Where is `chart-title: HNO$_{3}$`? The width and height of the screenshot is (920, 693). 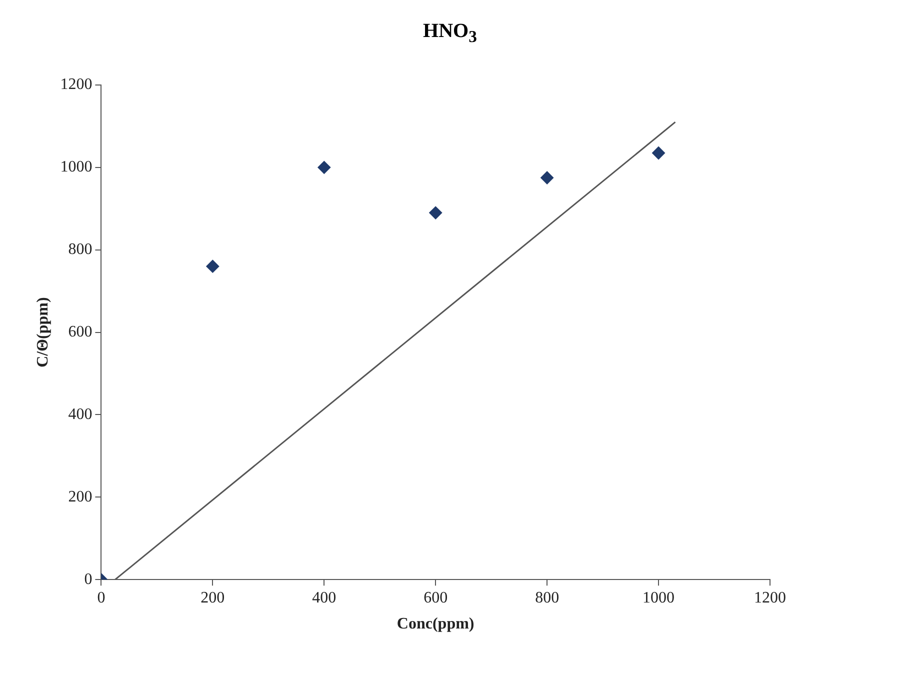
chart-title: HNO$_{3}$ is located at coordinates (450, 33).